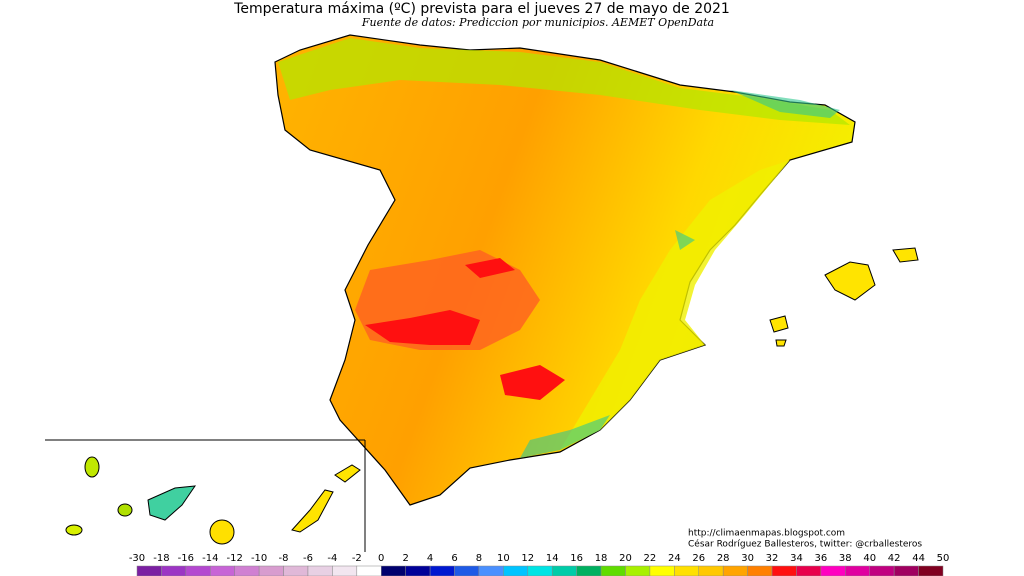 The width and height of the screenshot is (1024, 576). What do you see at coordinates (210, 558) in the screenshot?
I see `legend-tick-label: -14` at bounding box center [210, 558].